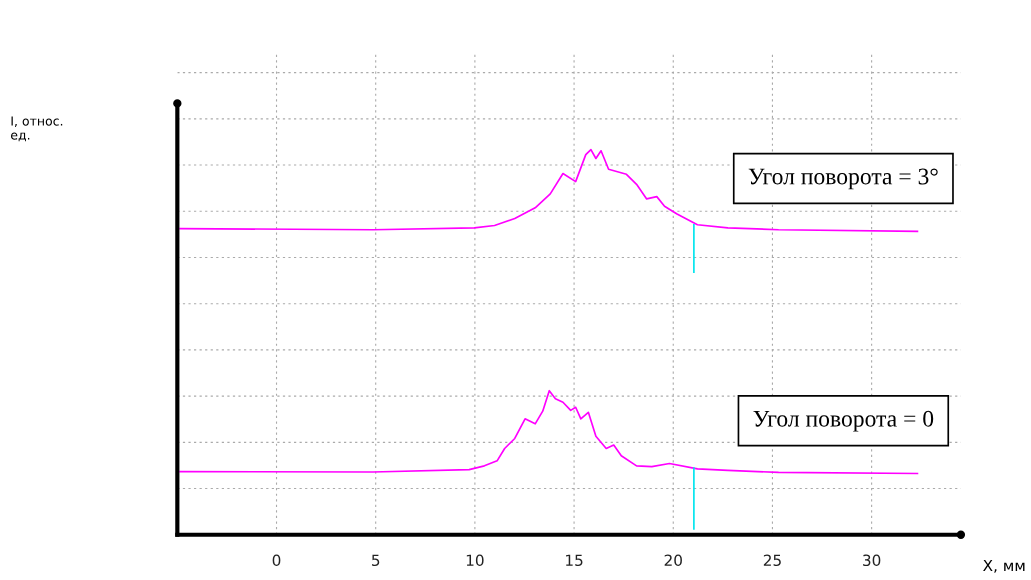  Describe the element at coordinates (1004, 566) in the screenshot. I see `x-axis-title: X, мм` at that location.